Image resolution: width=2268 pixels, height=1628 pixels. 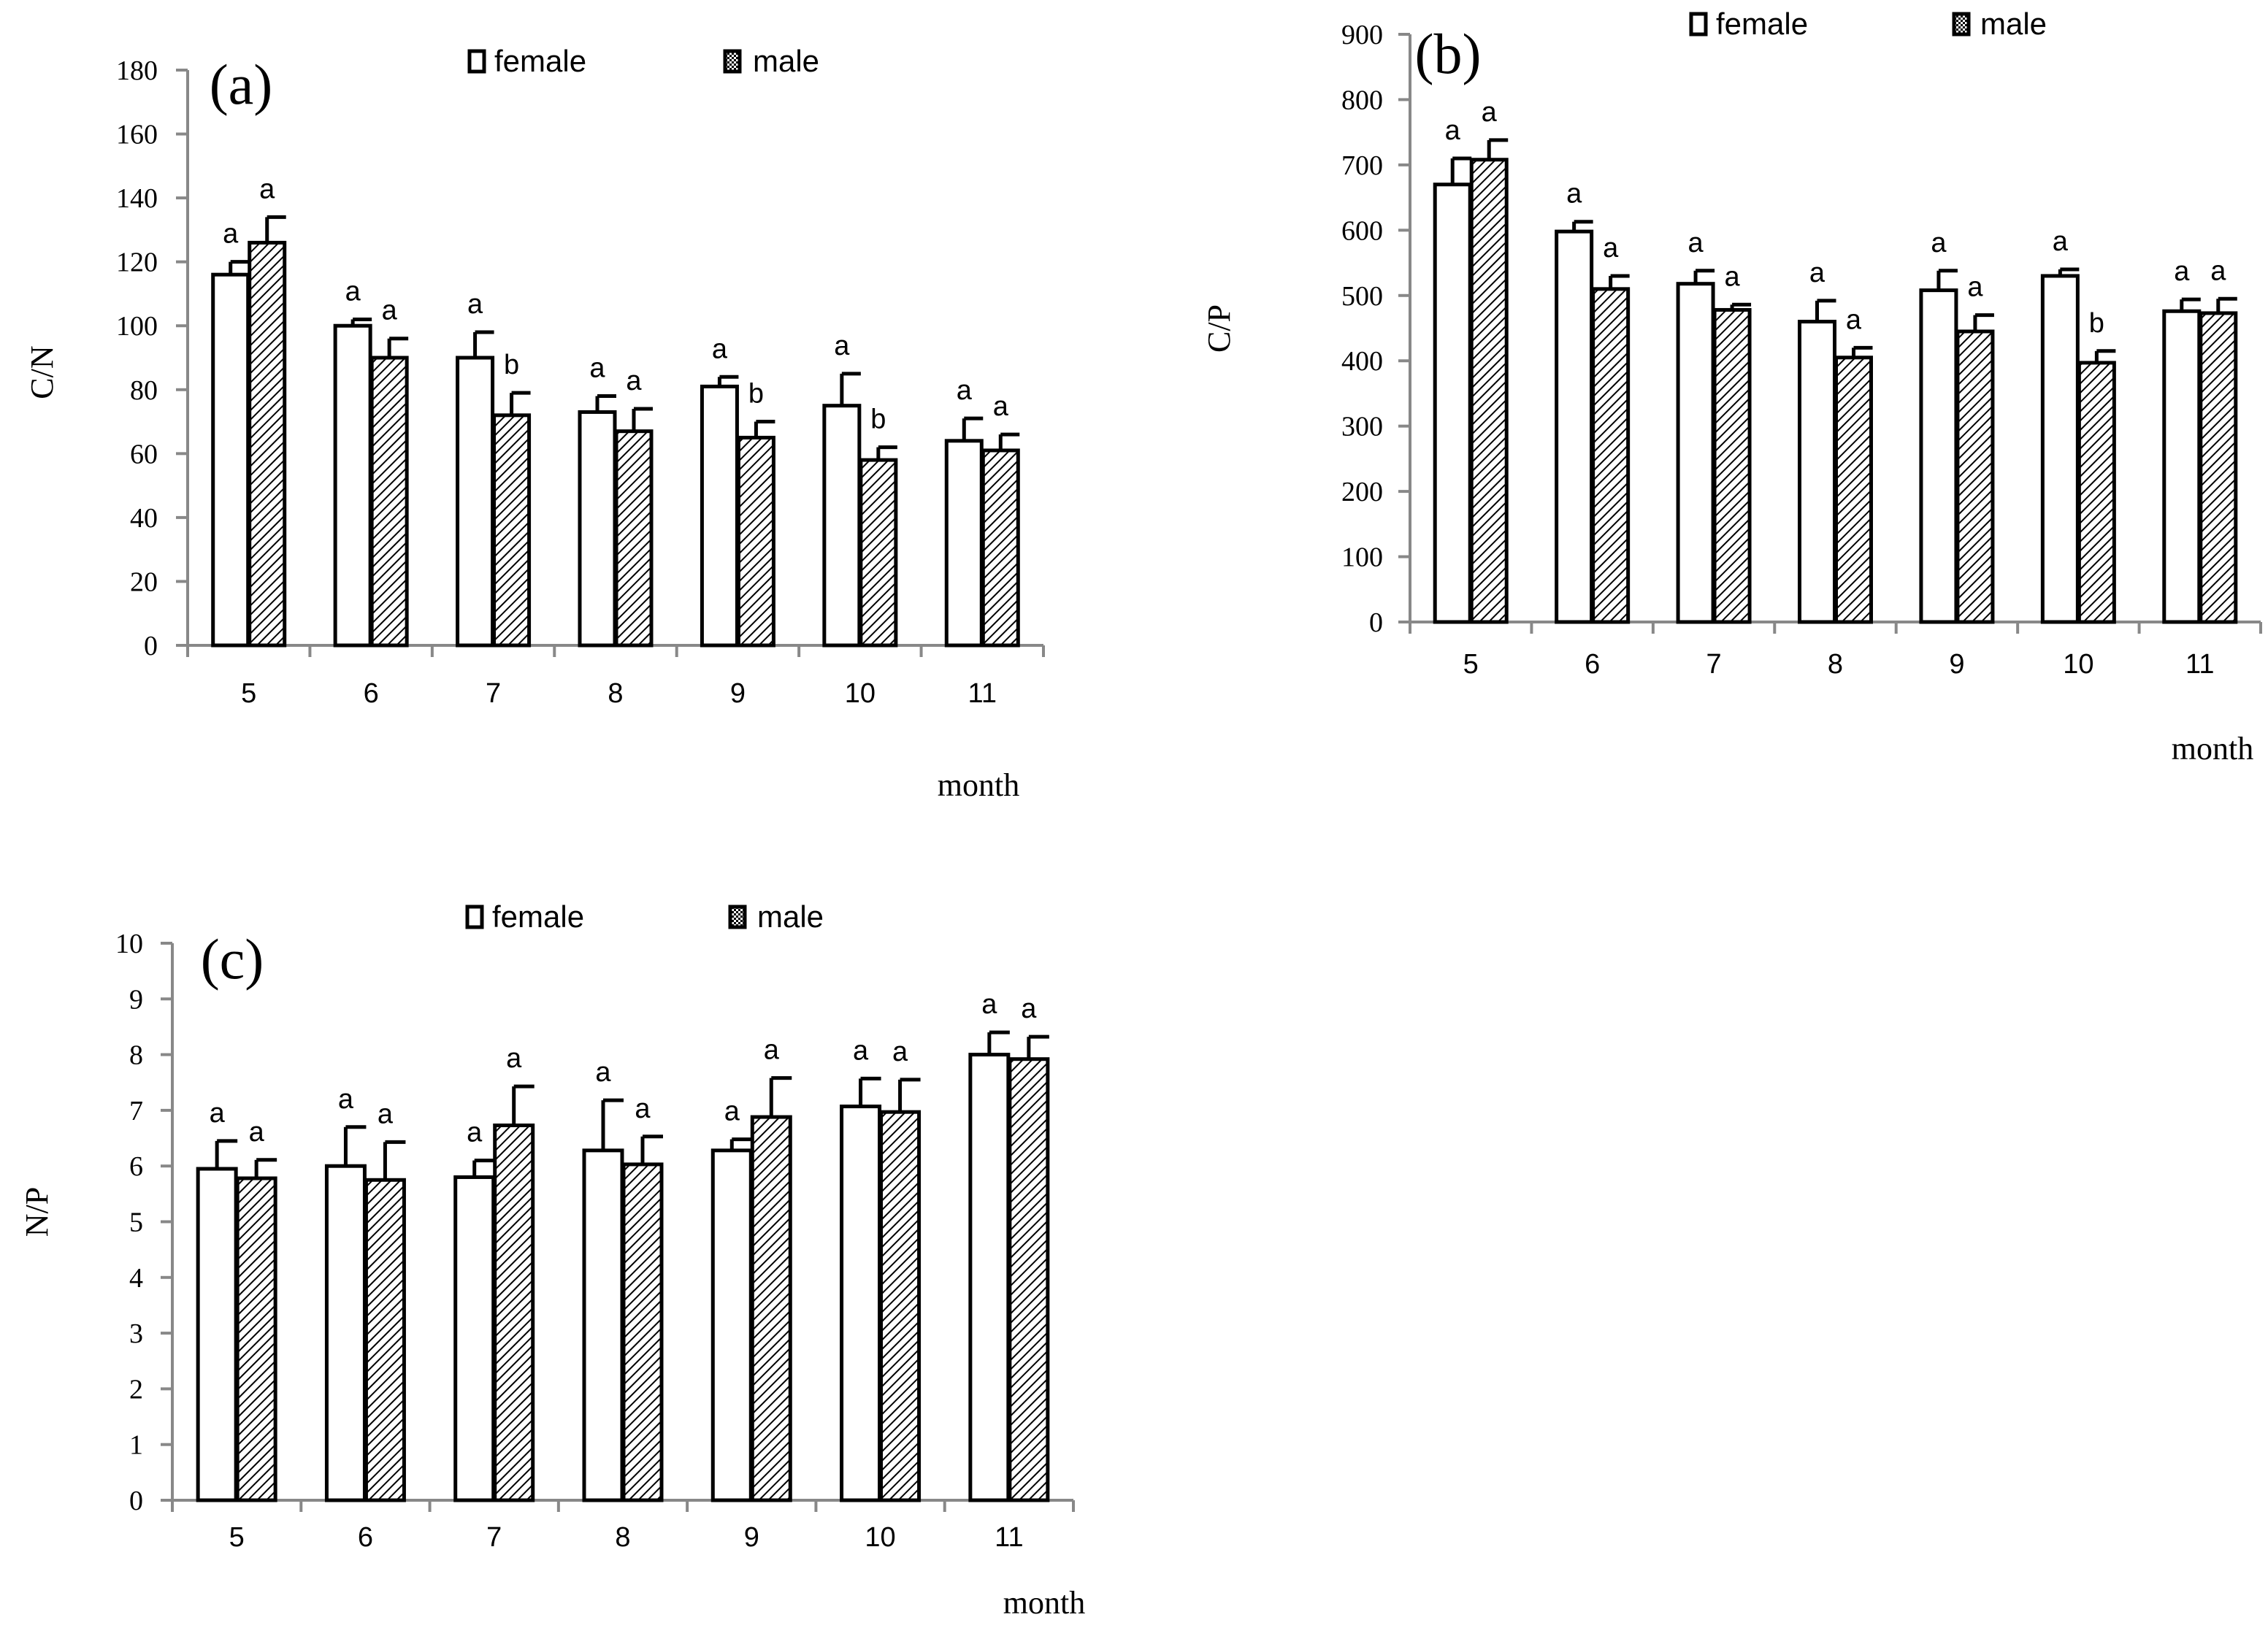 I want to click on y-tick-label: 1, so click(x=136, y=1445).